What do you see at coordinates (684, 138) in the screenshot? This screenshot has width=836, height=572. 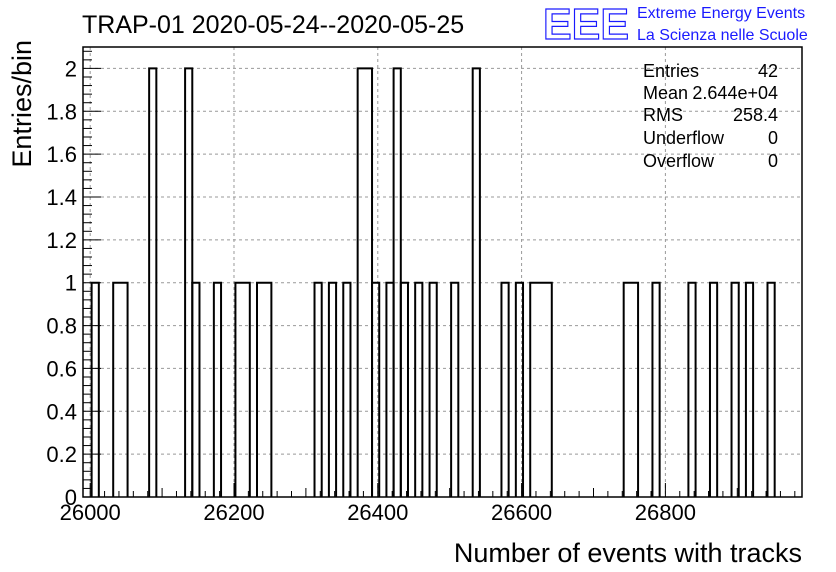 I see `stat-label-underflow: Underflow` at bounding box center [684, 138].